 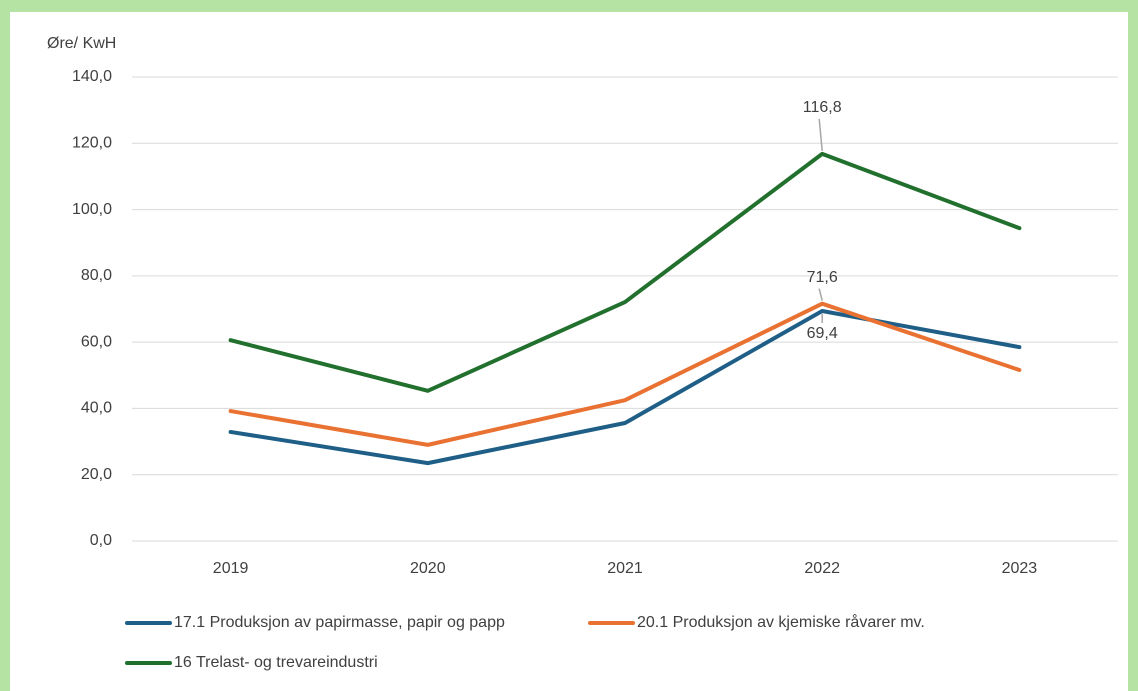 What do you see at coordinates (822, 107) in the screenshot?
I see `data-label: 116,8` at bounding box center [822, 107].